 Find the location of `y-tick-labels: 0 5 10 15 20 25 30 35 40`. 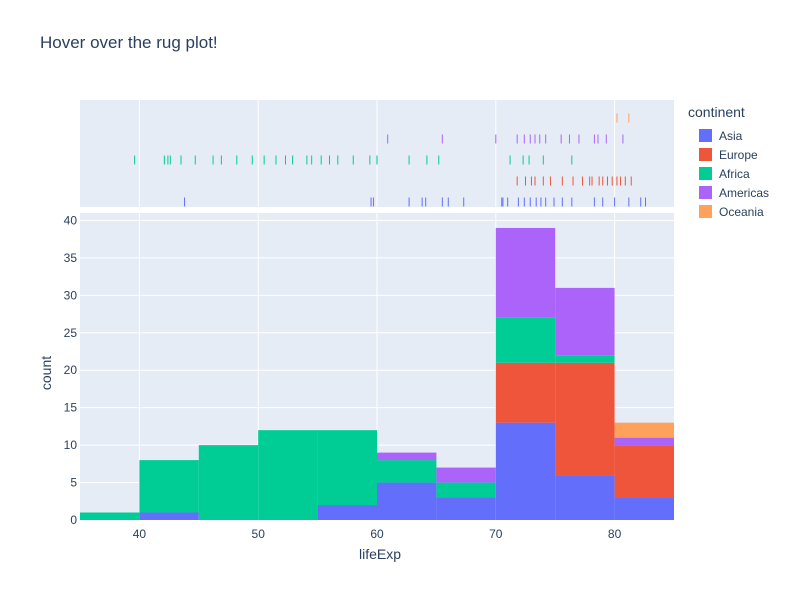

y-tick-labels: 0 5 10 15 20 25 30 35 40 is located at coordinates (71, 370).